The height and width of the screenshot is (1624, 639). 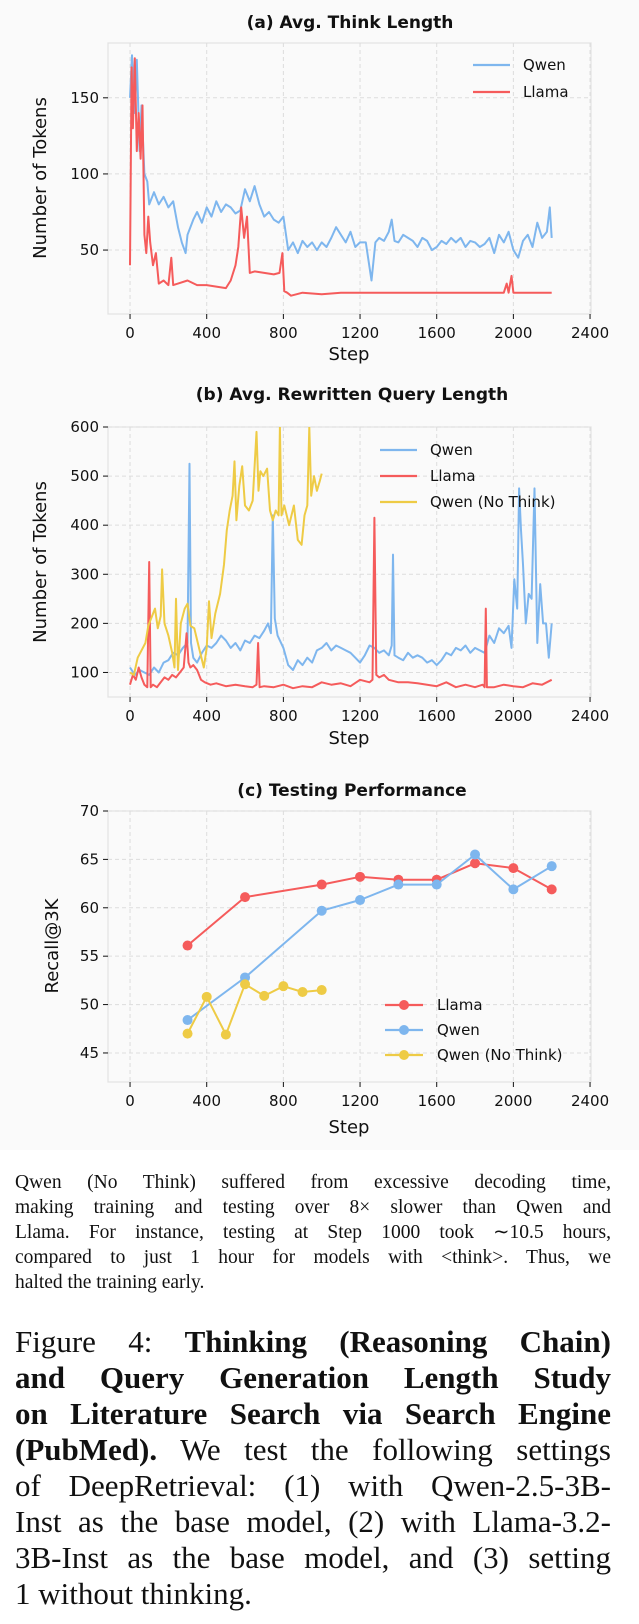 I want to click on caption-line: of DeepRetrieval: (1) with Qwen-2.5-3B-, so click(x=313, y=1486).